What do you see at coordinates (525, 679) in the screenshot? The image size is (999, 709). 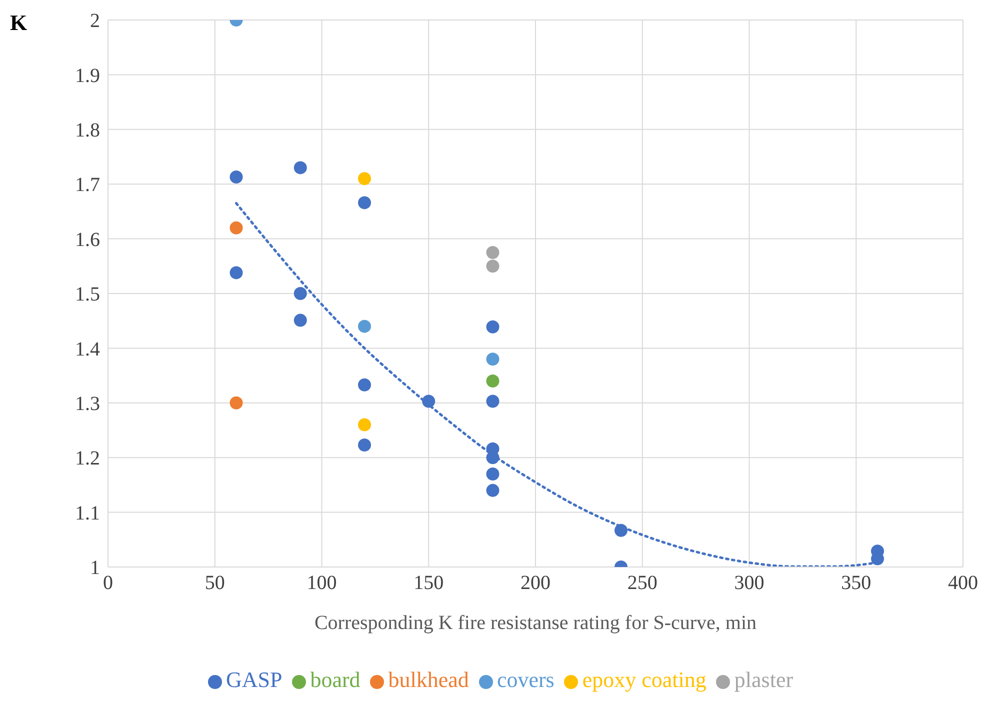 I see `legend-label: covers` at bounding box center [525, 679].